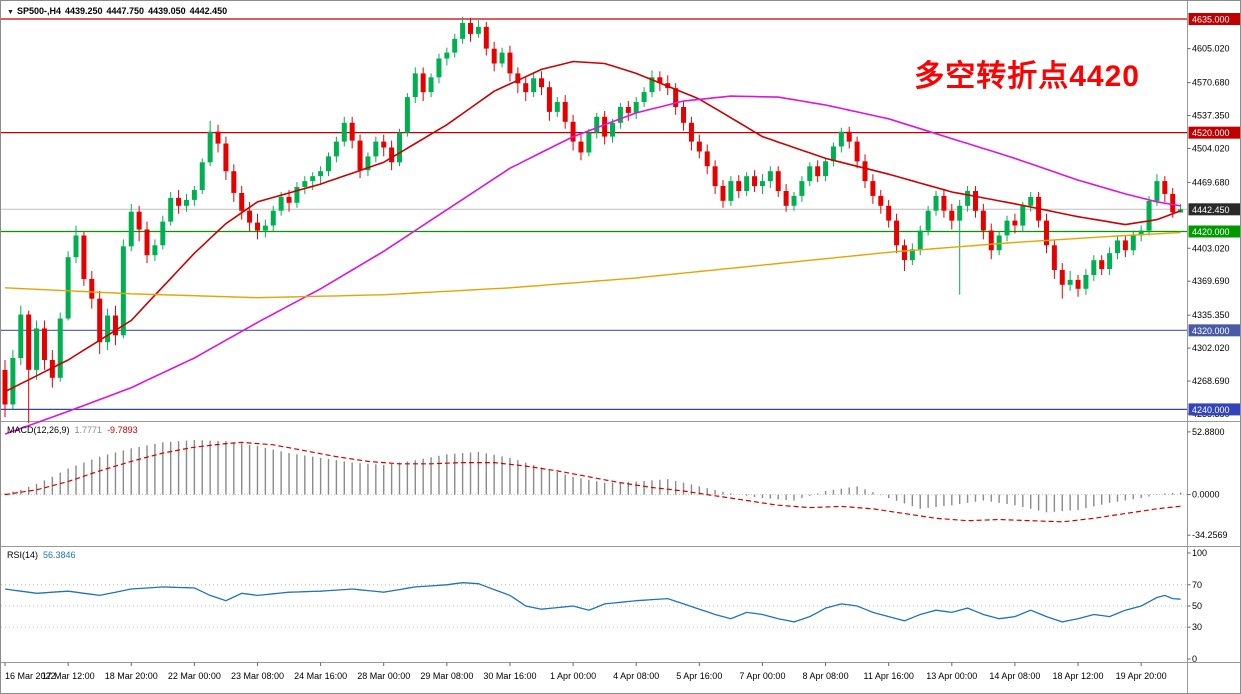 This screenshot has width=1241, height=694. Describe the element at coordinates (38, 11) in the screenshot. I see `symbol-title: SP500-,H4` at that location.